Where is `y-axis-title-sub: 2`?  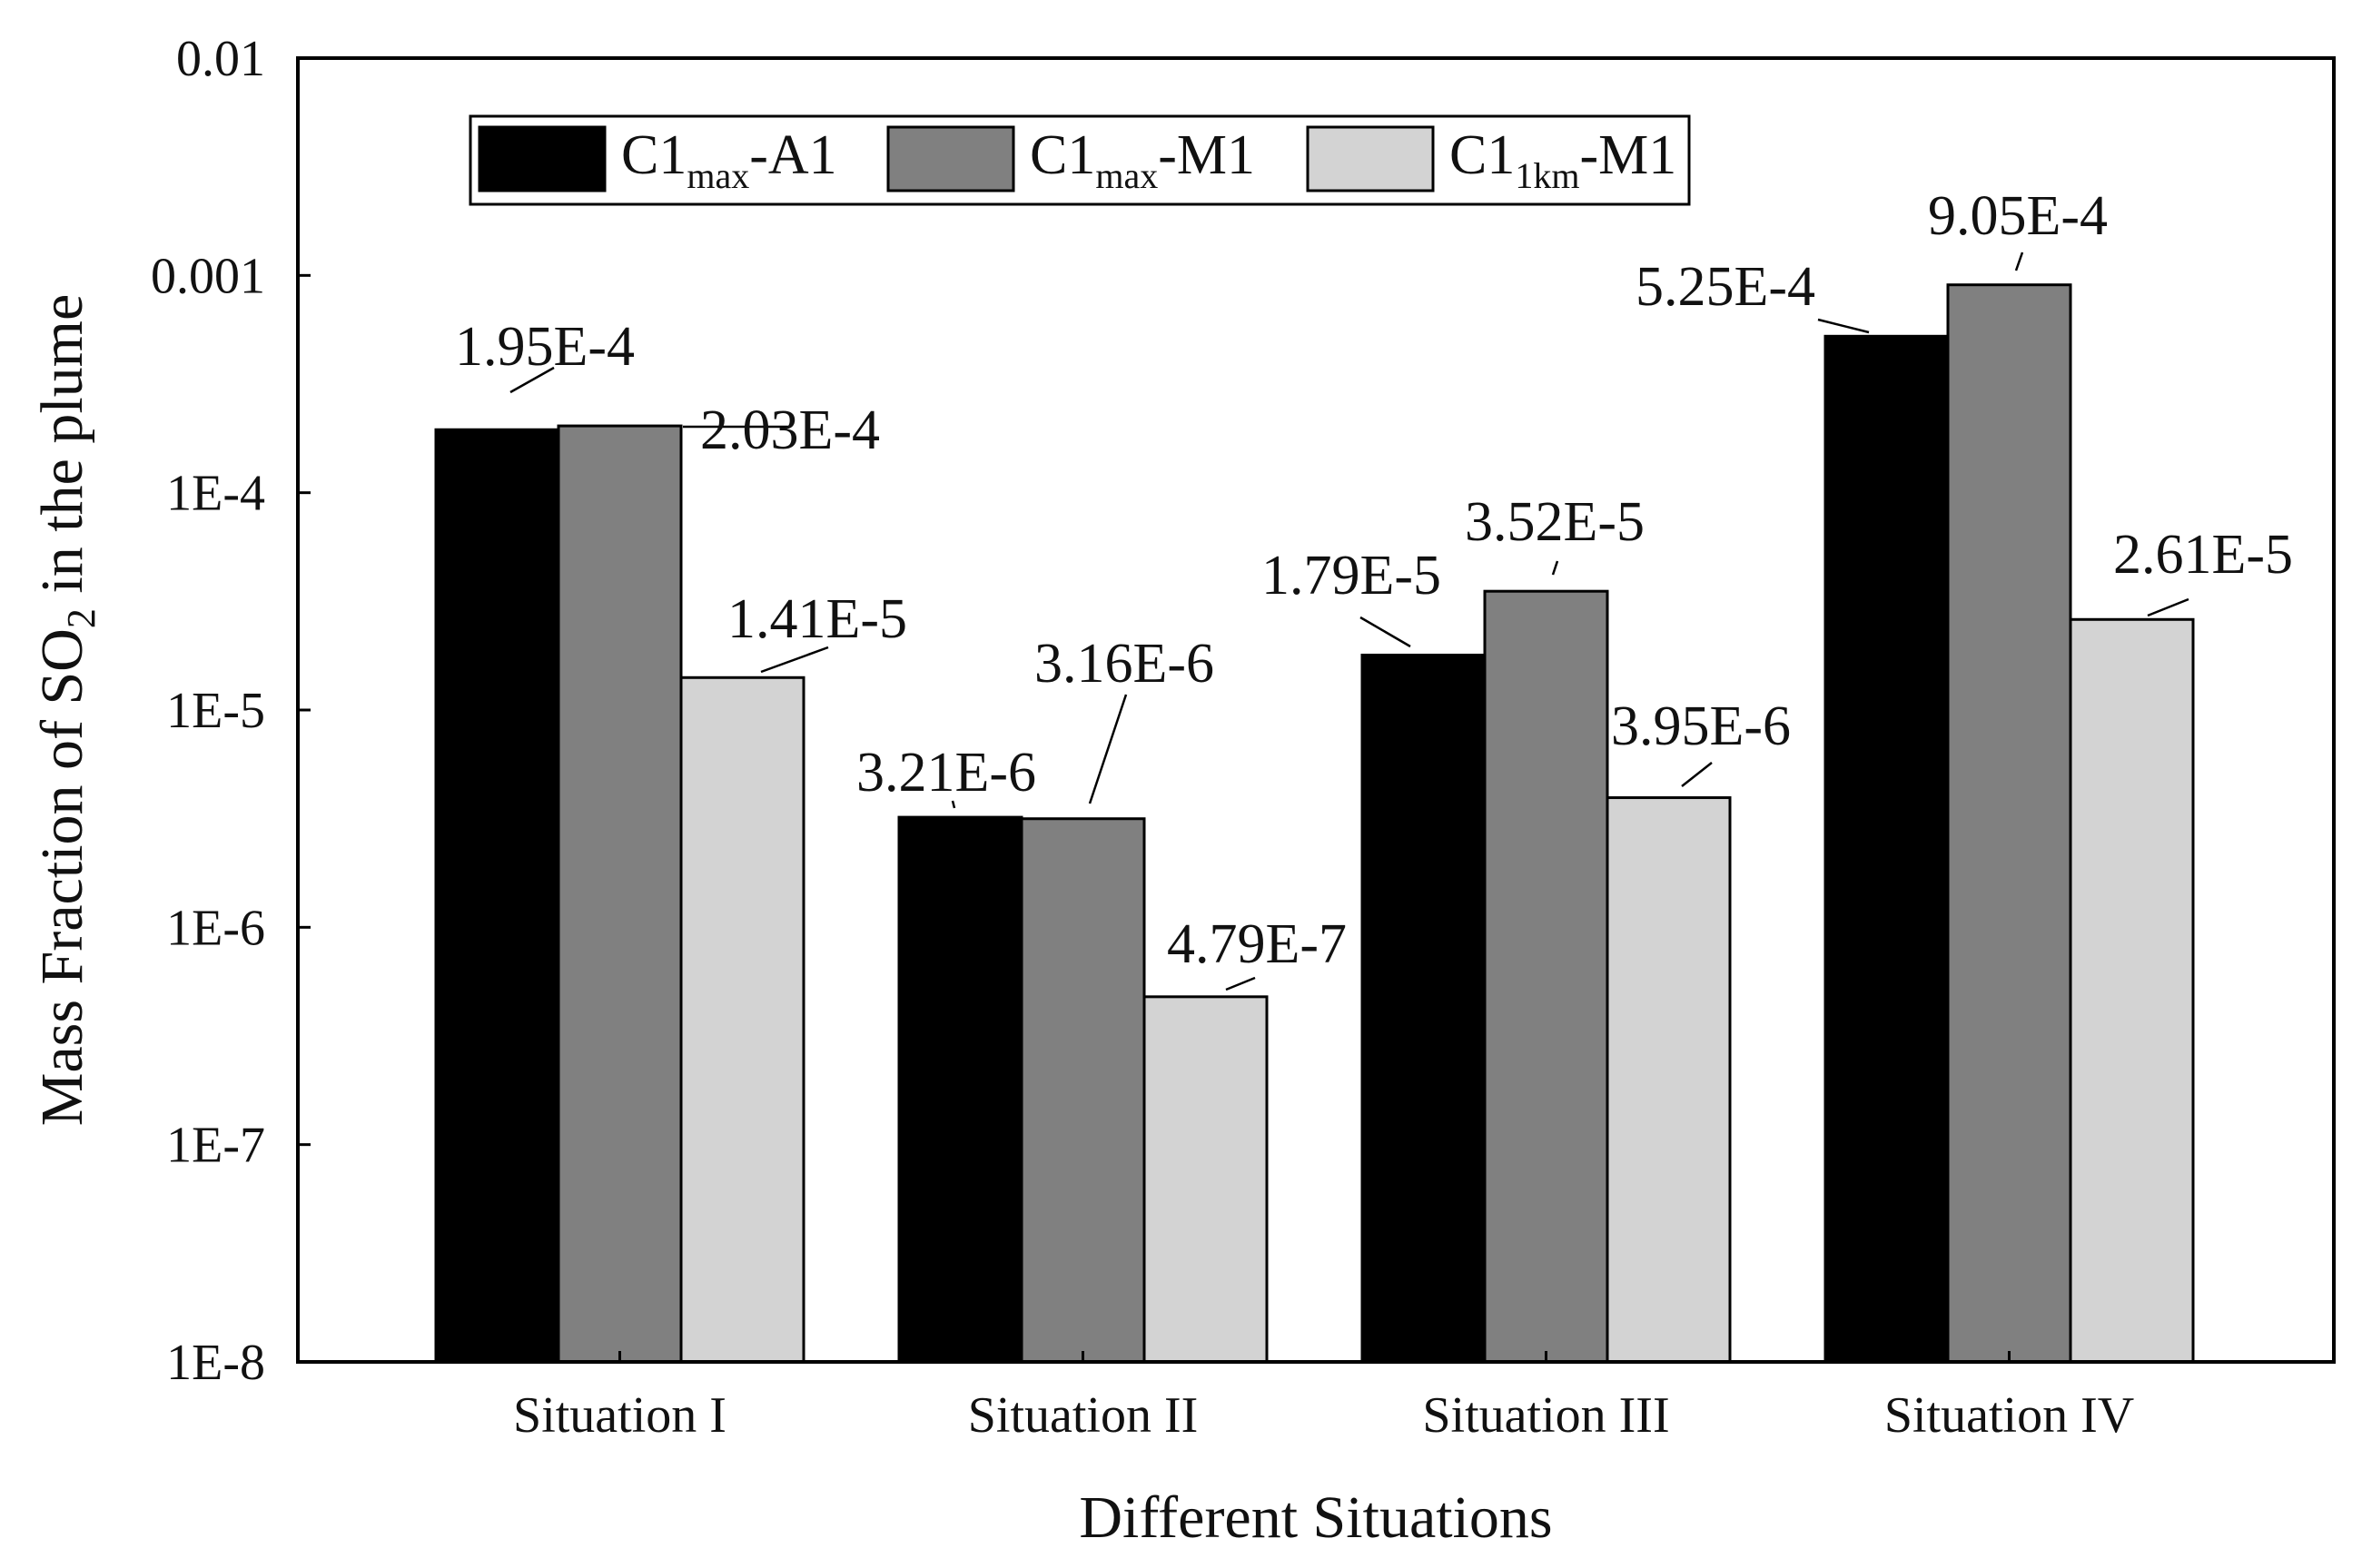
y-axis-title-sub: 2 is located at coordinates (81, 618).